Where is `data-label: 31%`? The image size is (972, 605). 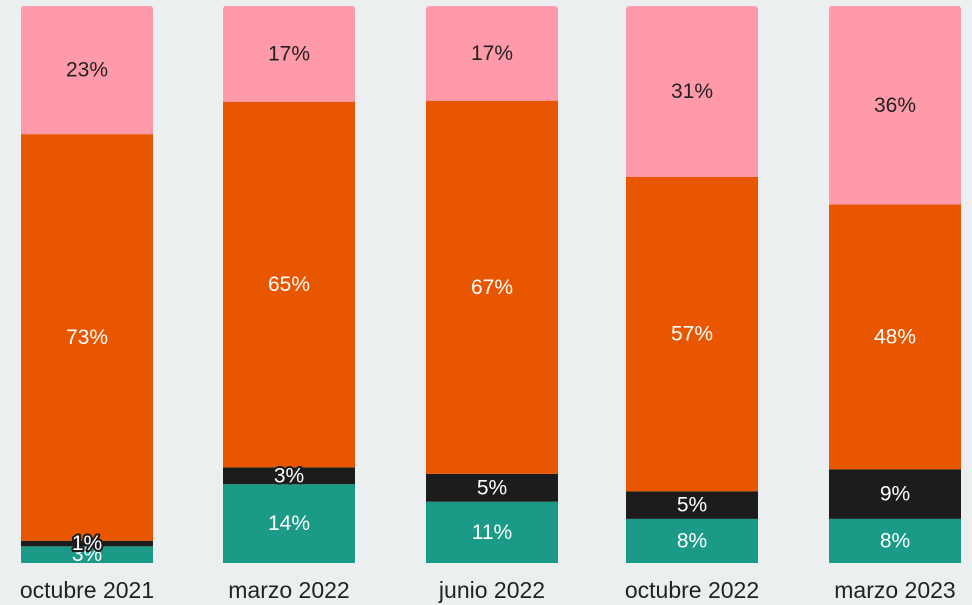 data-label: 31% is located at coordinates (692, 91).